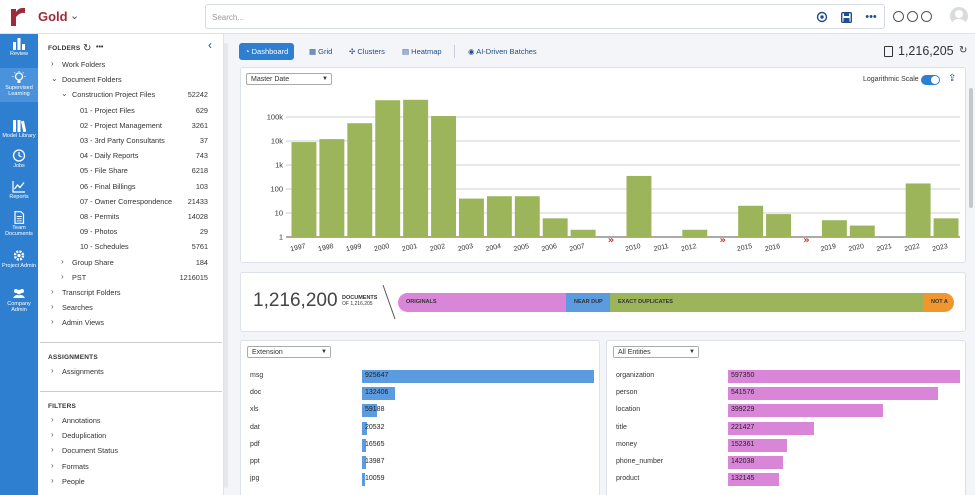 The width and height of the screenshot is (975, 495). Describe the element at coordinates (133, 187) in the screenshot. I see `tree-item: 06 - Final Billings 103` at that location.